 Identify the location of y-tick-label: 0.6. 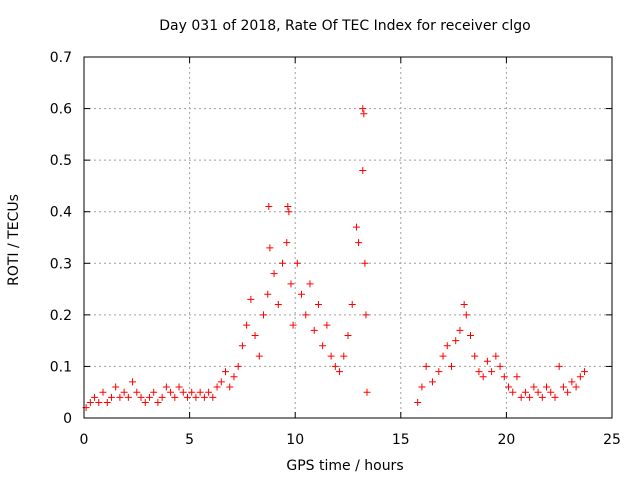
(61, 110).